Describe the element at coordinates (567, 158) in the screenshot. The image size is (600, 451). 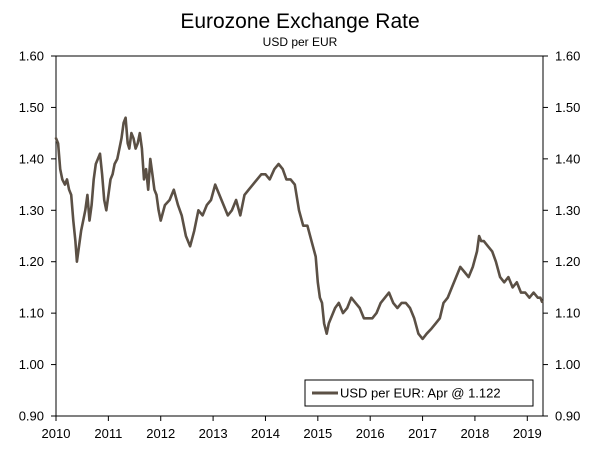
I see `y-tick-label-right: 1.40` at that location.